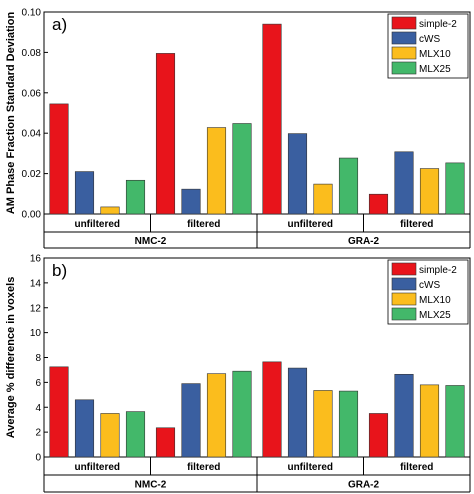  What do you see at coordinates (36, 333) in the screenshot?
I see `y-tick-label: 10` at bounding box center [36, 333].